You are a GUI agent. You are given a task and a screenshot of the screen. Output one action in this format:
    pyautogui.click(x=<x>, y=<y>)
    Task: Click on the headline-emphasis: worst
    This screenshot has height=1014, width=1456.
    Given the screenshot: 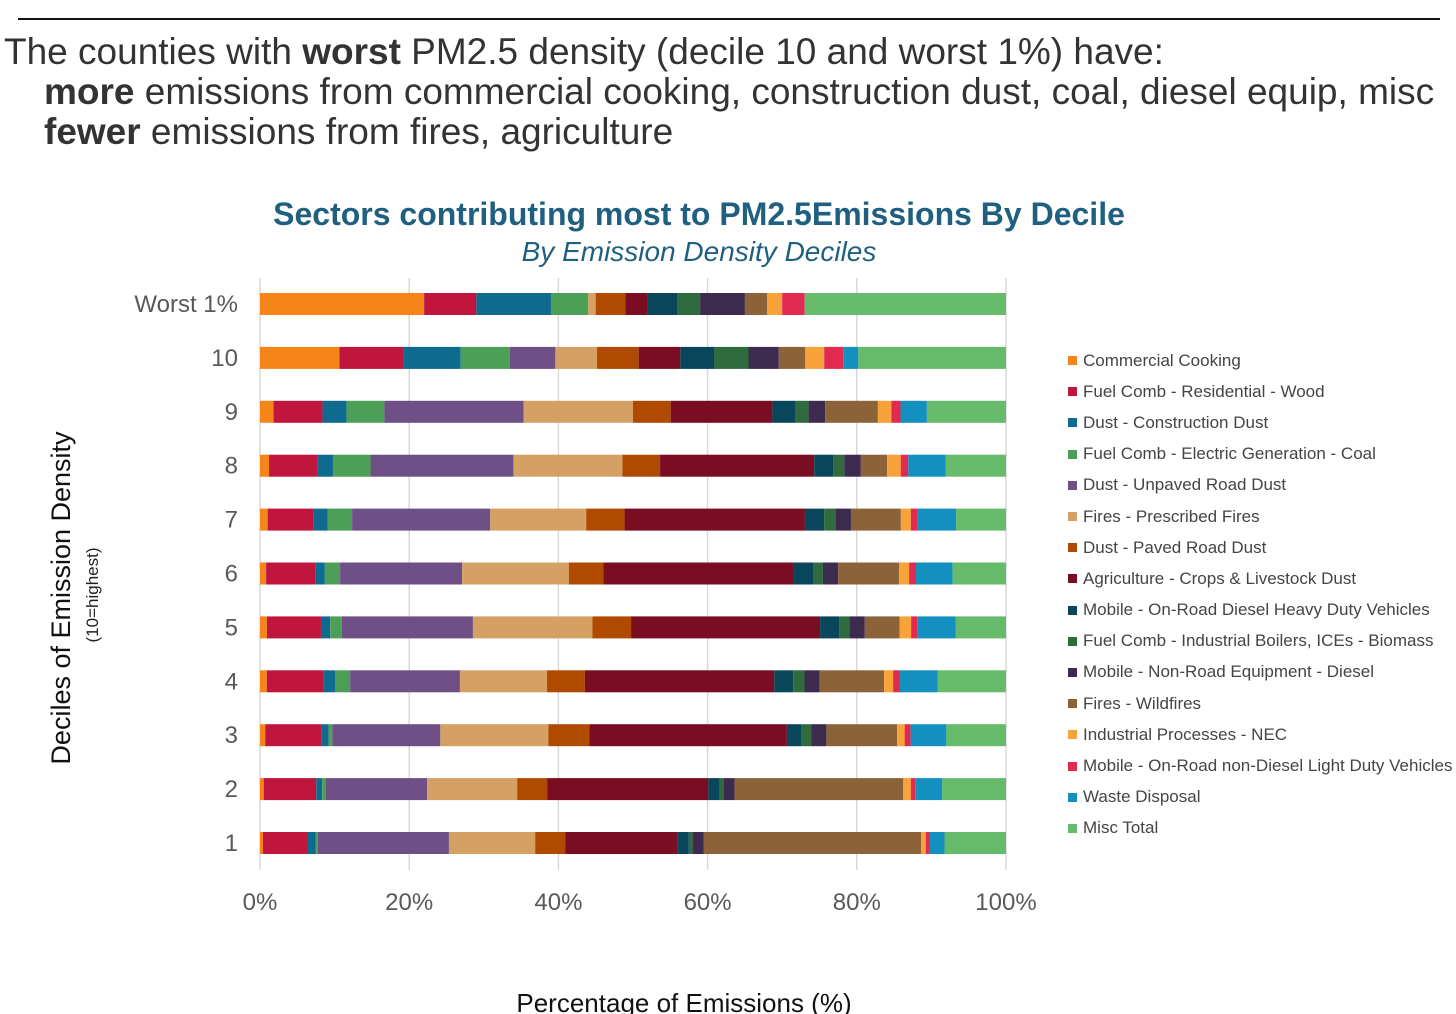 What is the action you would take?
    pyautogui.click(x=351, y=52)
    